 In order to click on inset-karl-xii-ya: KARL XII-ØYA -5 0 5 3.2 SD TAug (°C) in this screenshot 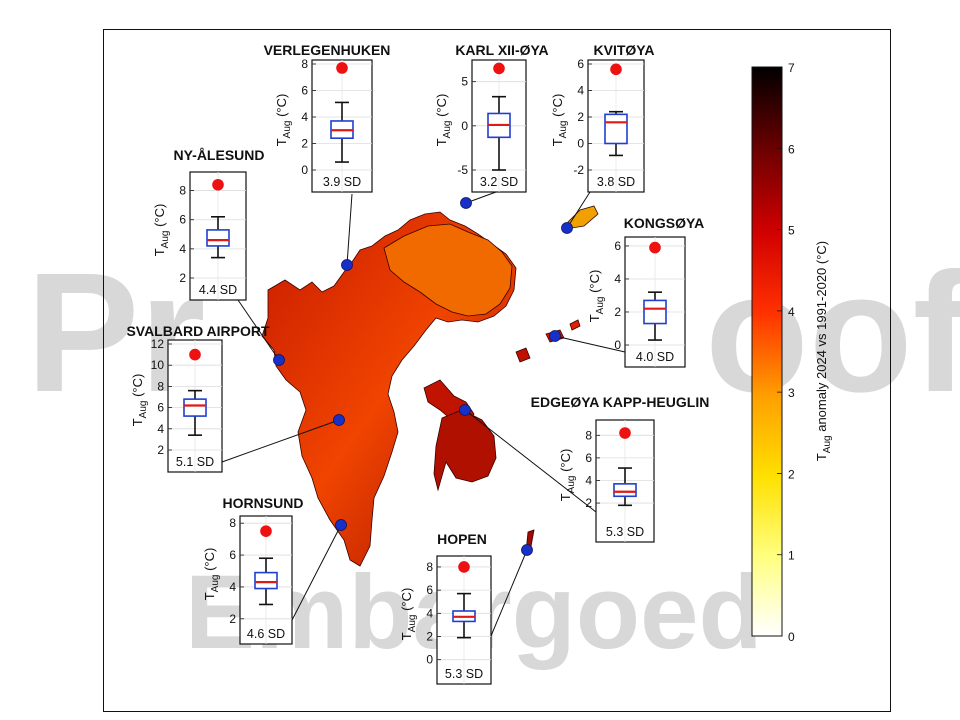, I will do `click(491, 117)`.